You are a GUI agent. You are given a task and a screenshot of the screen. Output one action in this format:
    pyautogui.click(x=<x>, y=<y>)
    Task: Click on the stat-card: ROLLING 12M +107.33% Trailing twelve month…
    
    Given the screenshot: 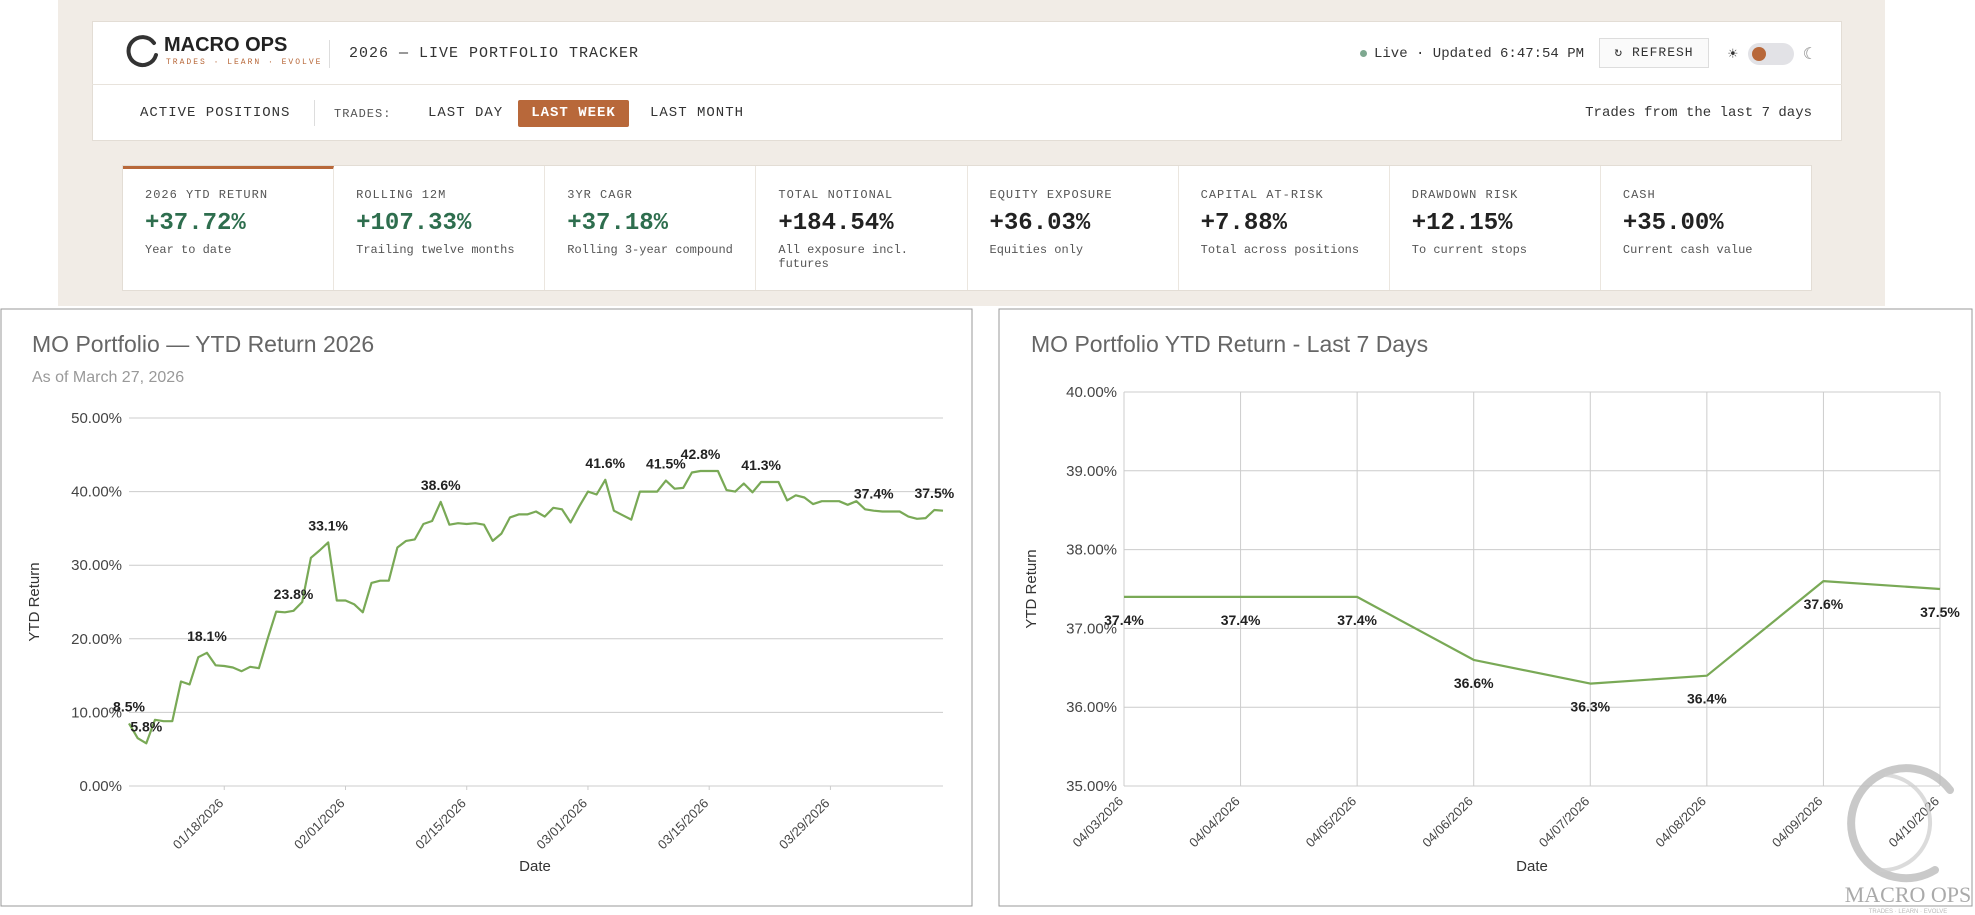 What is the action you would take?
    pyautogui.click(x=440, y=228)
    